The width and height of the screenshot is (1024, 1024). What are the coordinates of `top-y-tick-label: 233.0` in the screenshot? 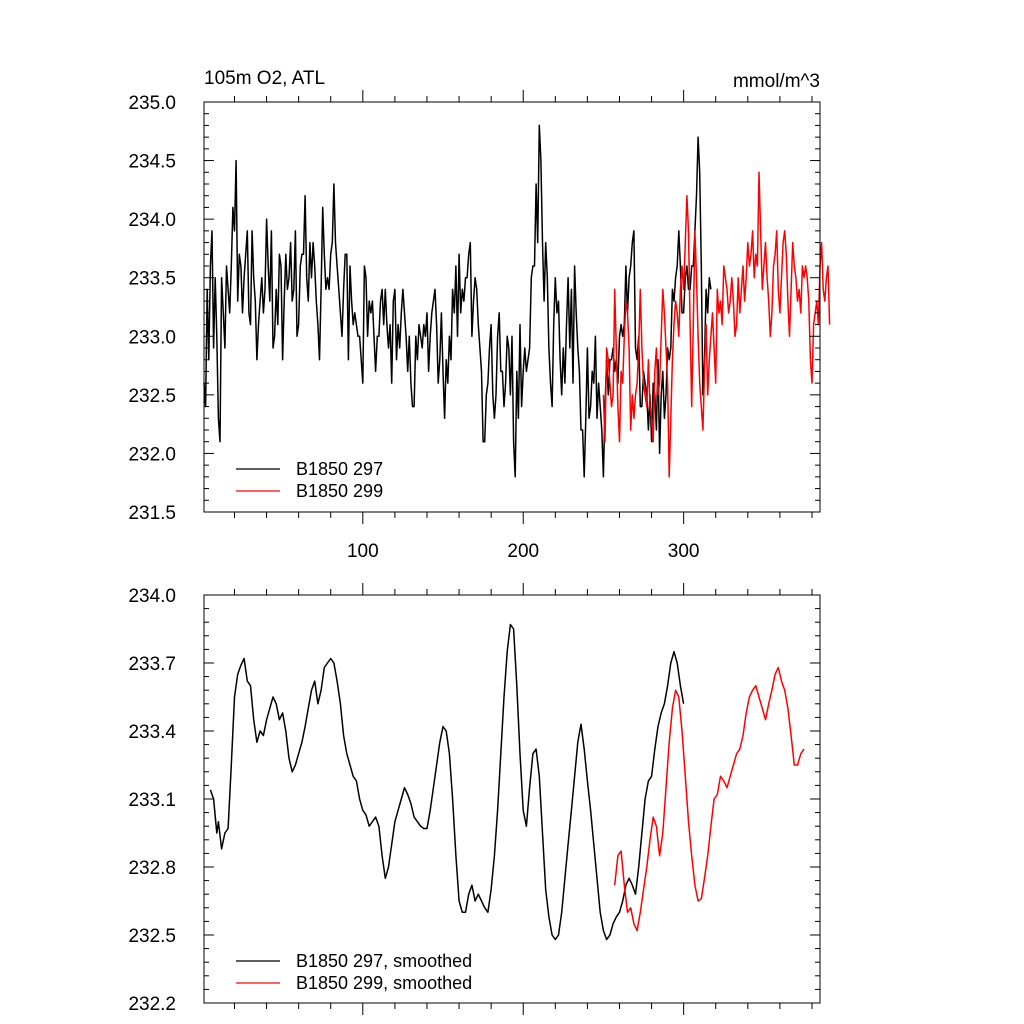 It's located at (152, 337).